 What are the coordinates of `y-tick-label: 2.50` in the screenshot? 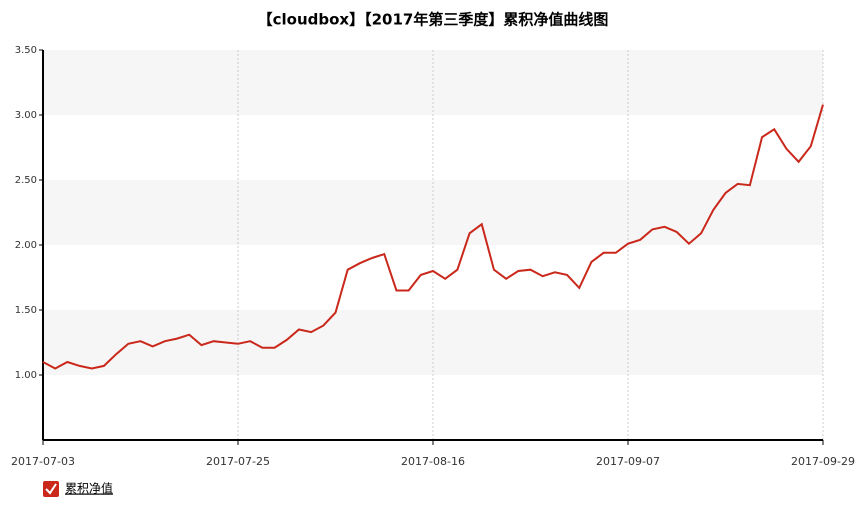 It's located at (26, 180).